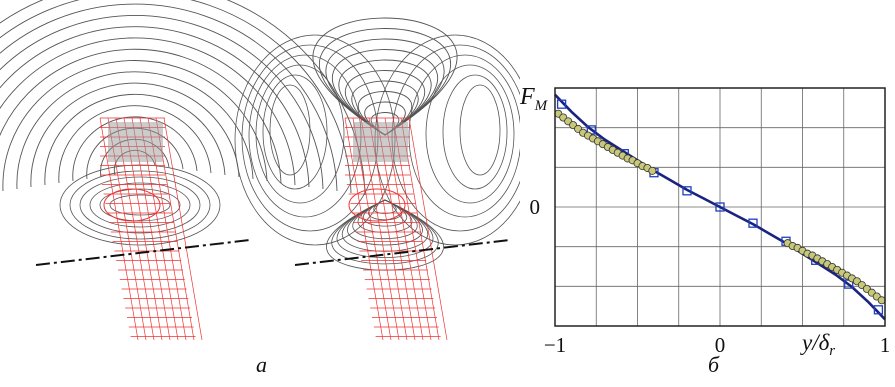  I want to click on red-mesh-left, so click(151, 229).